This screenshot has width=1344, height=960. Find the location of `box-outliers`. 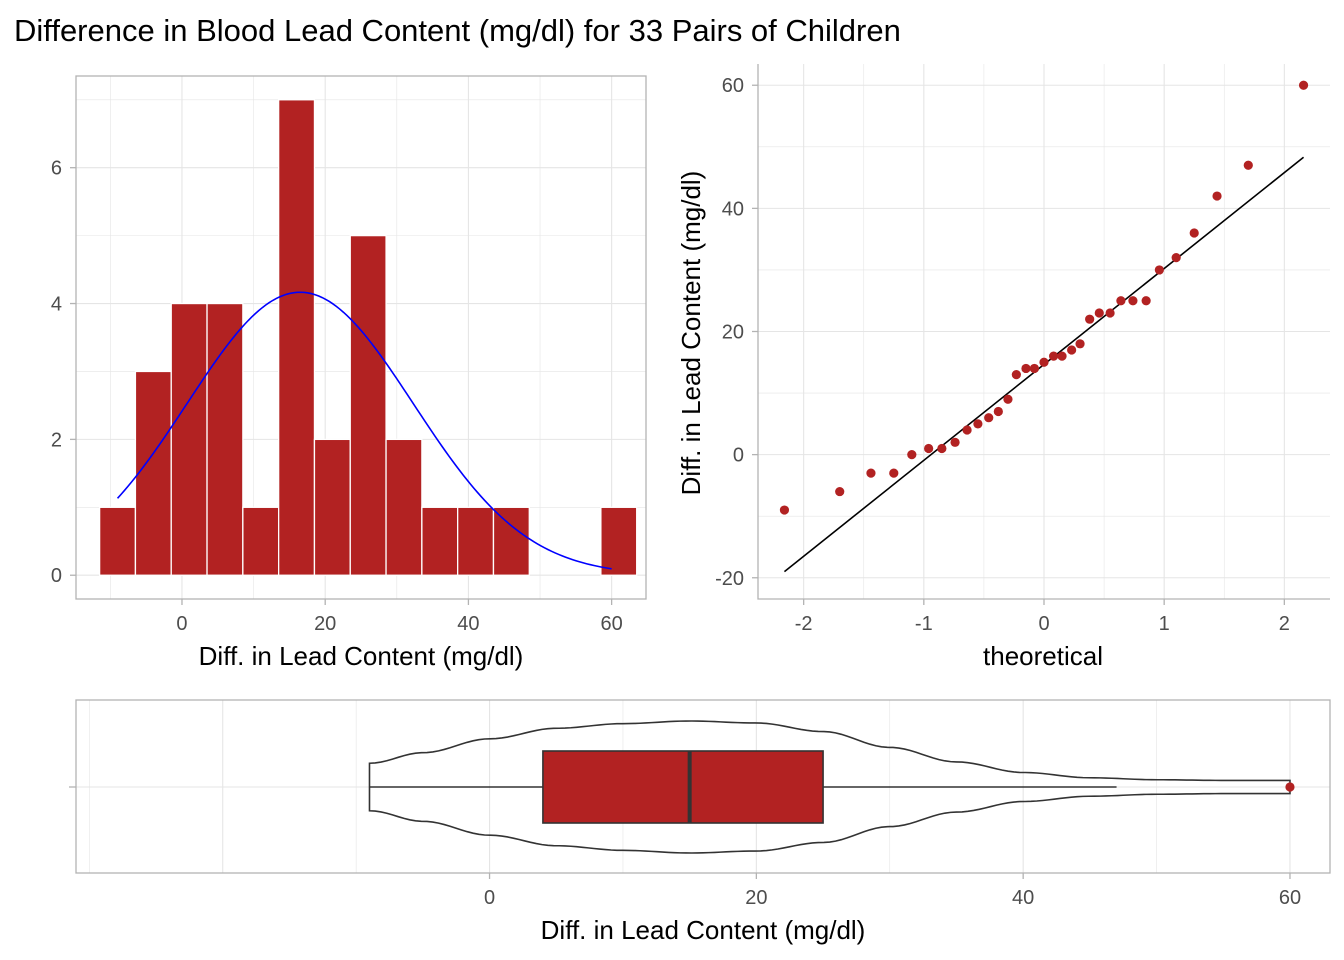

box-outliers is located at coordinates (1290, 787).